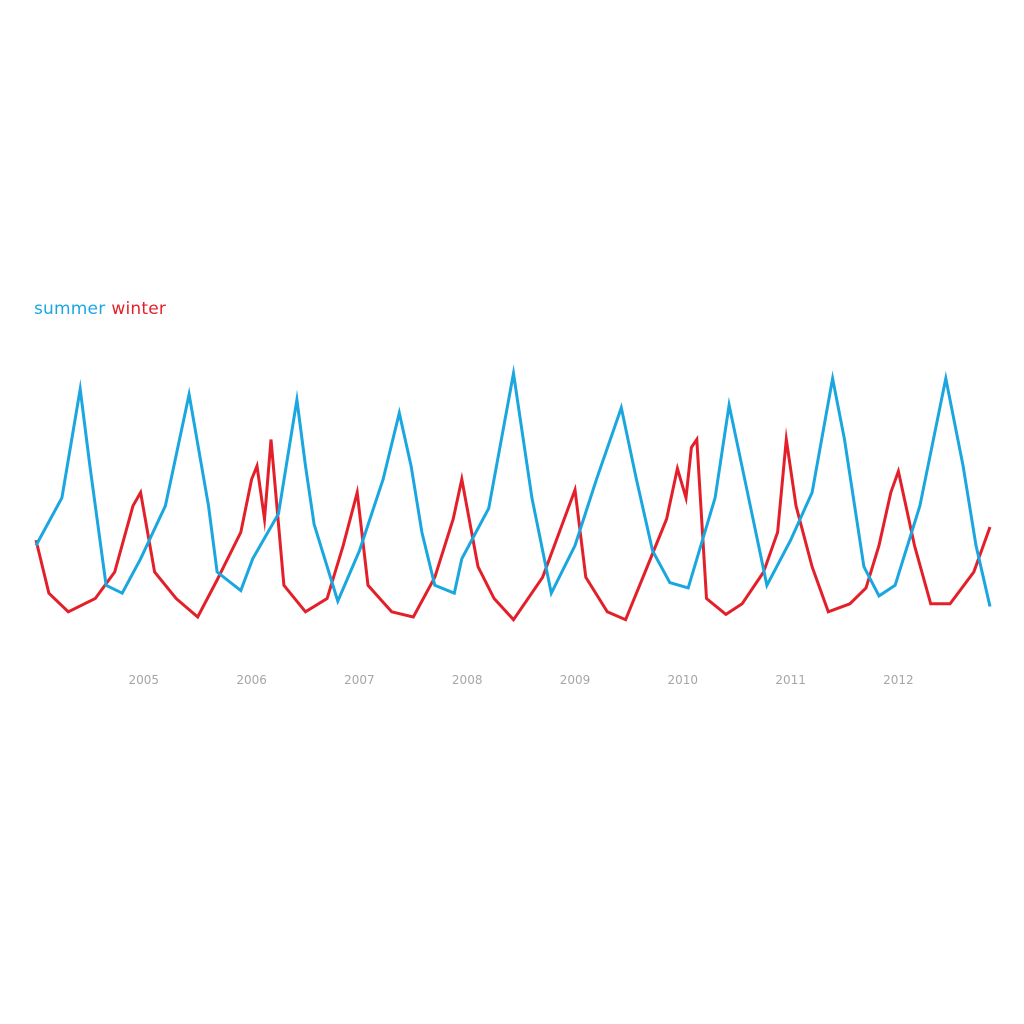 Image resolution: width=1024 pixels, height=1024 pixels. I want to click on x-axis-tick-labels: 2005 2006 2007 2008 2009 2010 2011 2012, so click(521, 680).